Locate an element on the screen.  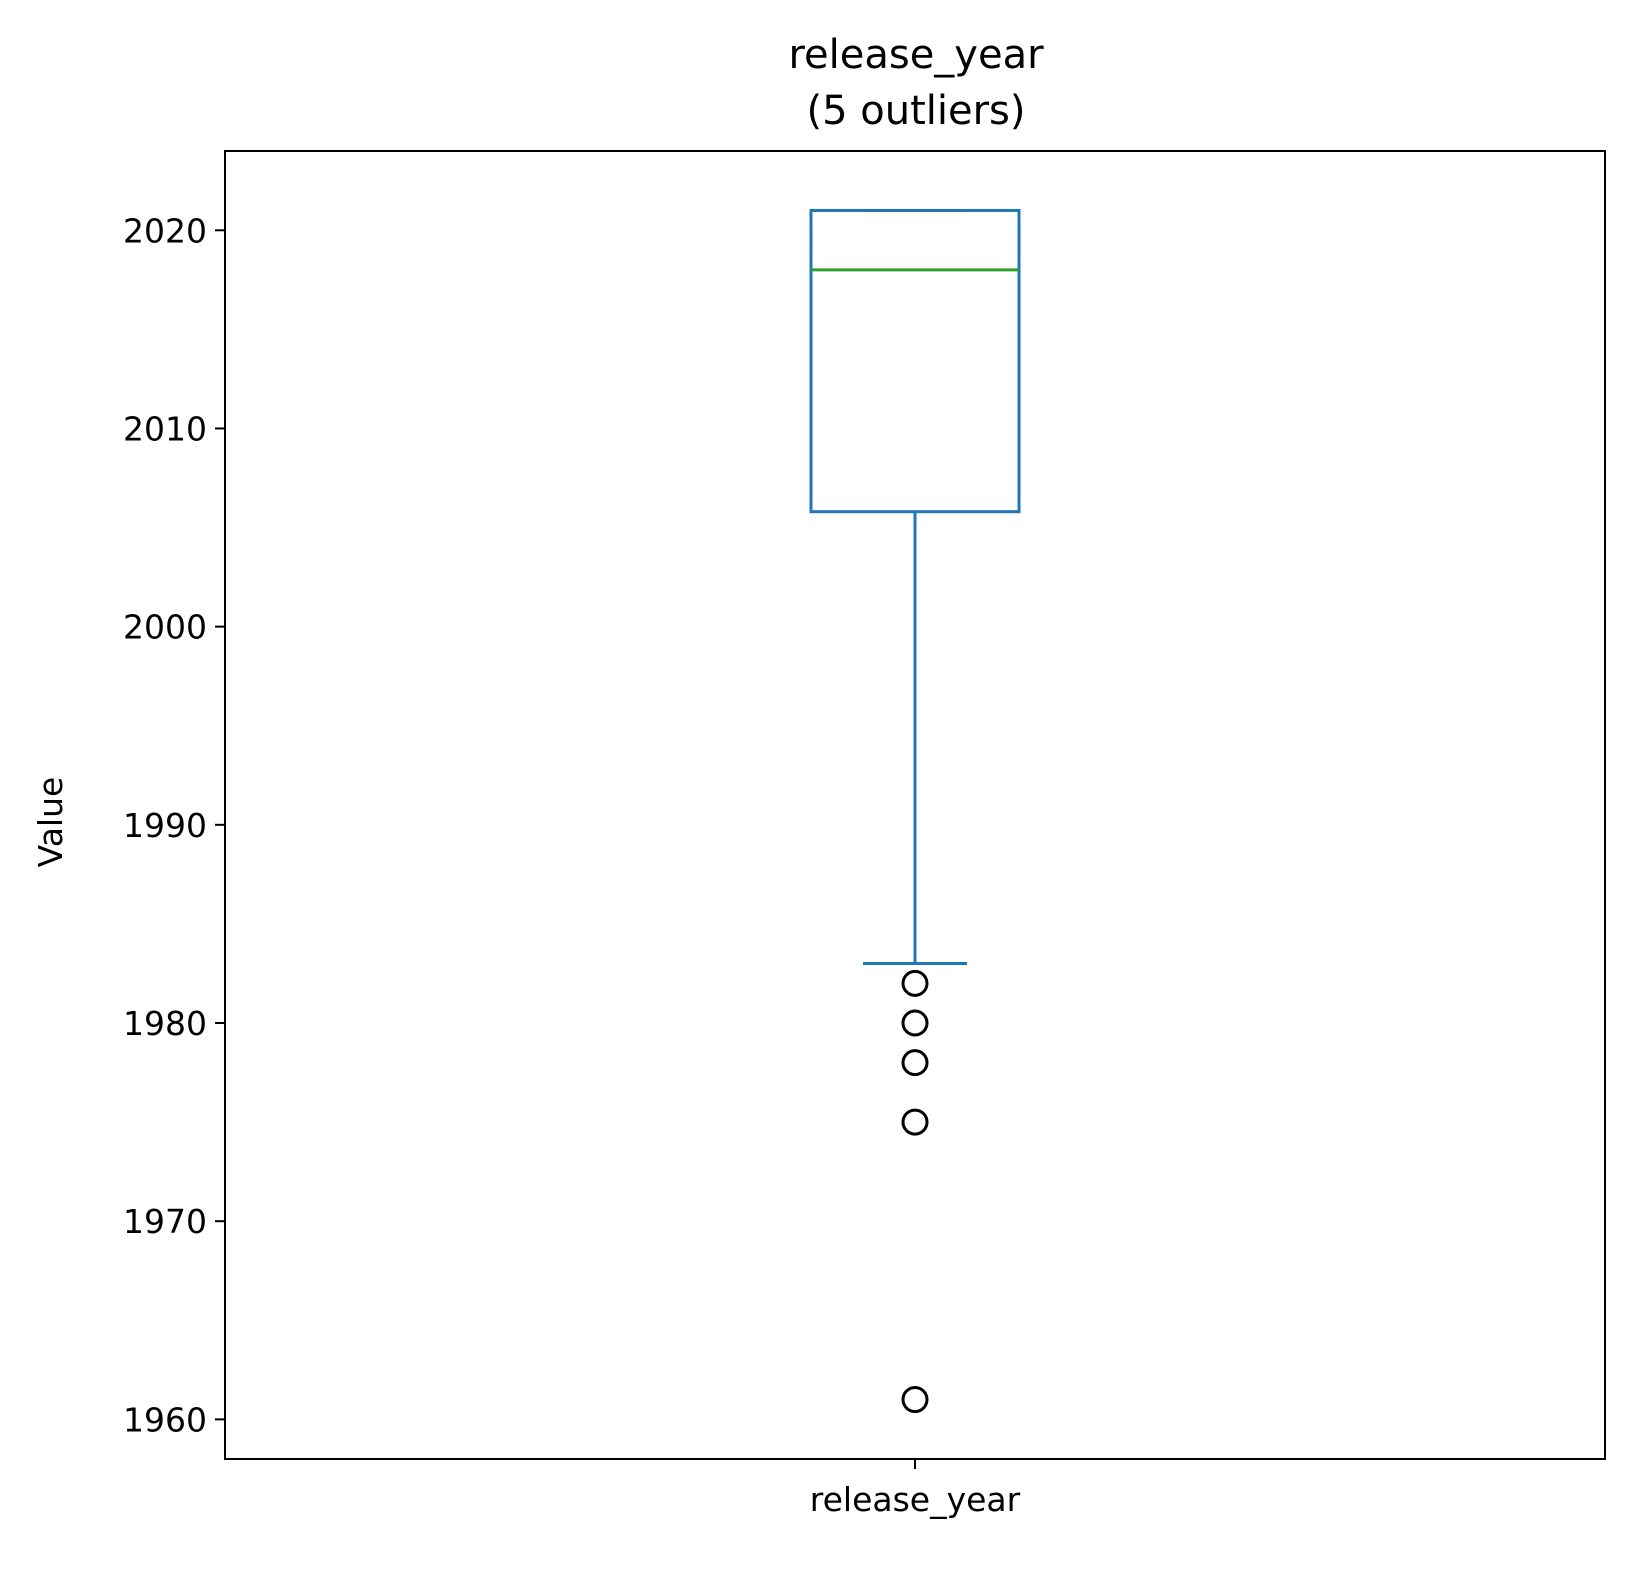
iqr-box is located at coordinates (915, 361).